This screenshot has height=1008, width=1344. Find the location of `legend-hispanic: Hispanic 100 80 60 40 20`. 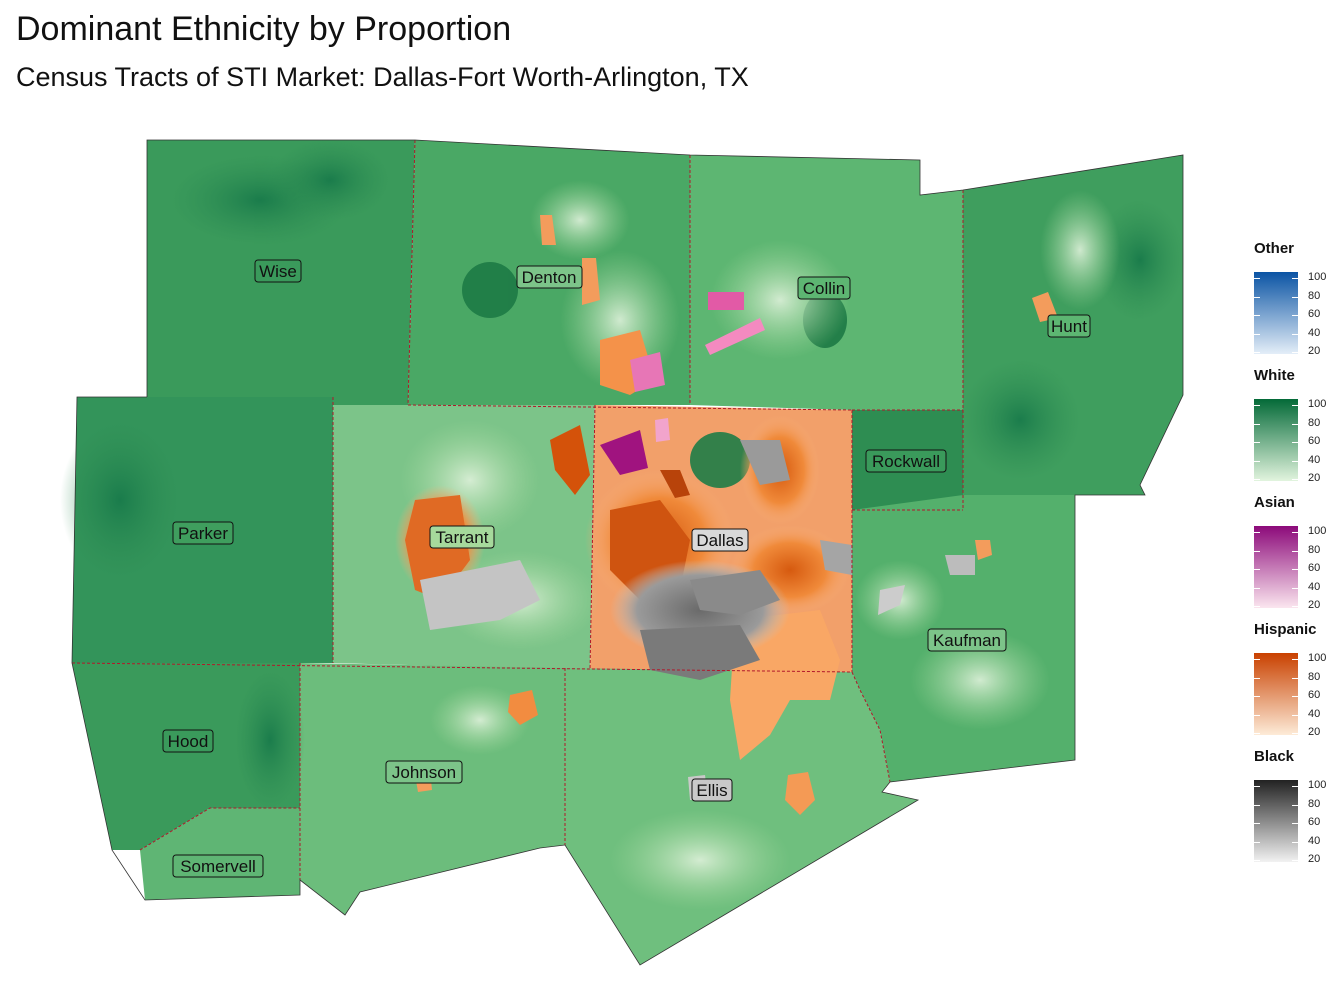

legend-hispanic: Hispanic 100 80 60 40 20 is located at coordinates (1297, 681).